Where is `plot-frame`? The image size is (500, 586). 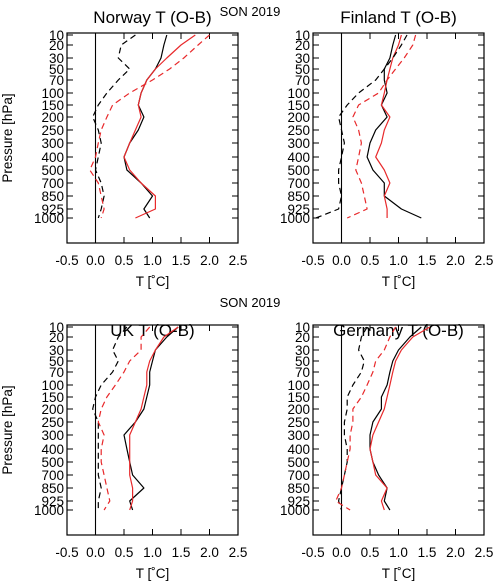
plot-frame is located at coordinates (152, 138).